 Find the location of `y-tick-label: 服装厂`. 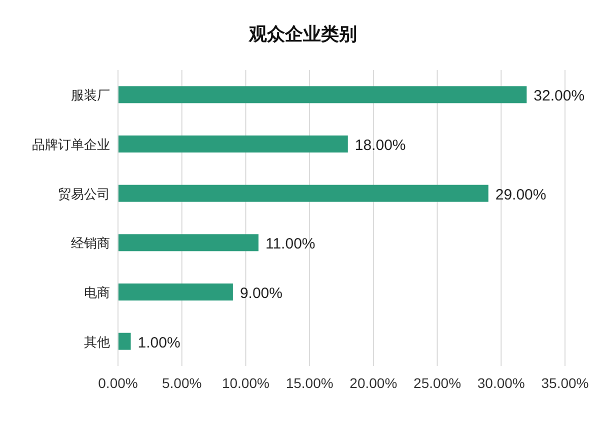

y-tick-label: 服装厂 is located at coordinates (90, 95).